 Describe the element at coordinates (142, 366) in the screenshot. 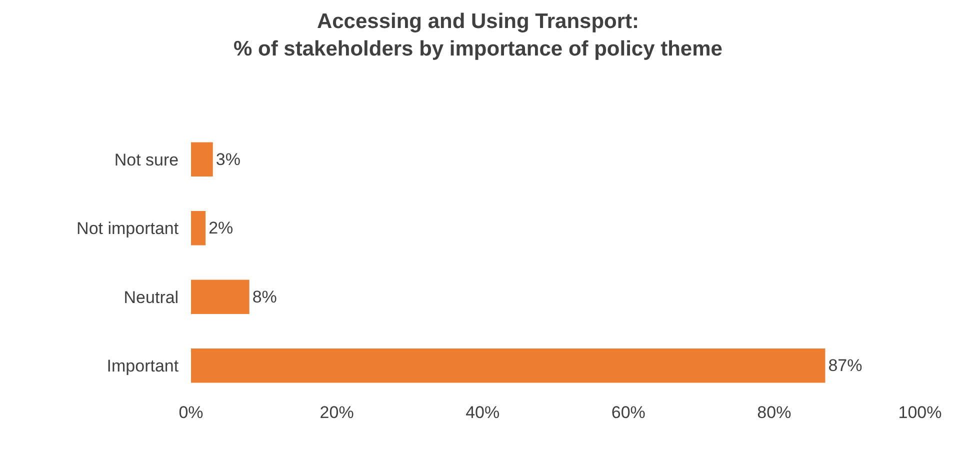

I see `y-tick-label: Important` at that location.